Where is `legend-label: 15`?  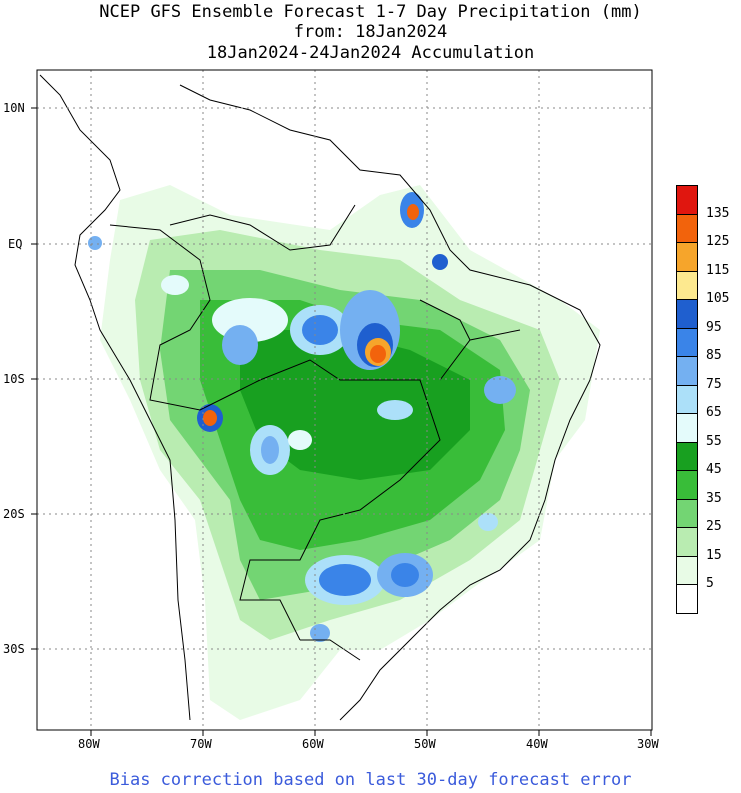
legend-label: 15 is located at coordinates (714, 555).